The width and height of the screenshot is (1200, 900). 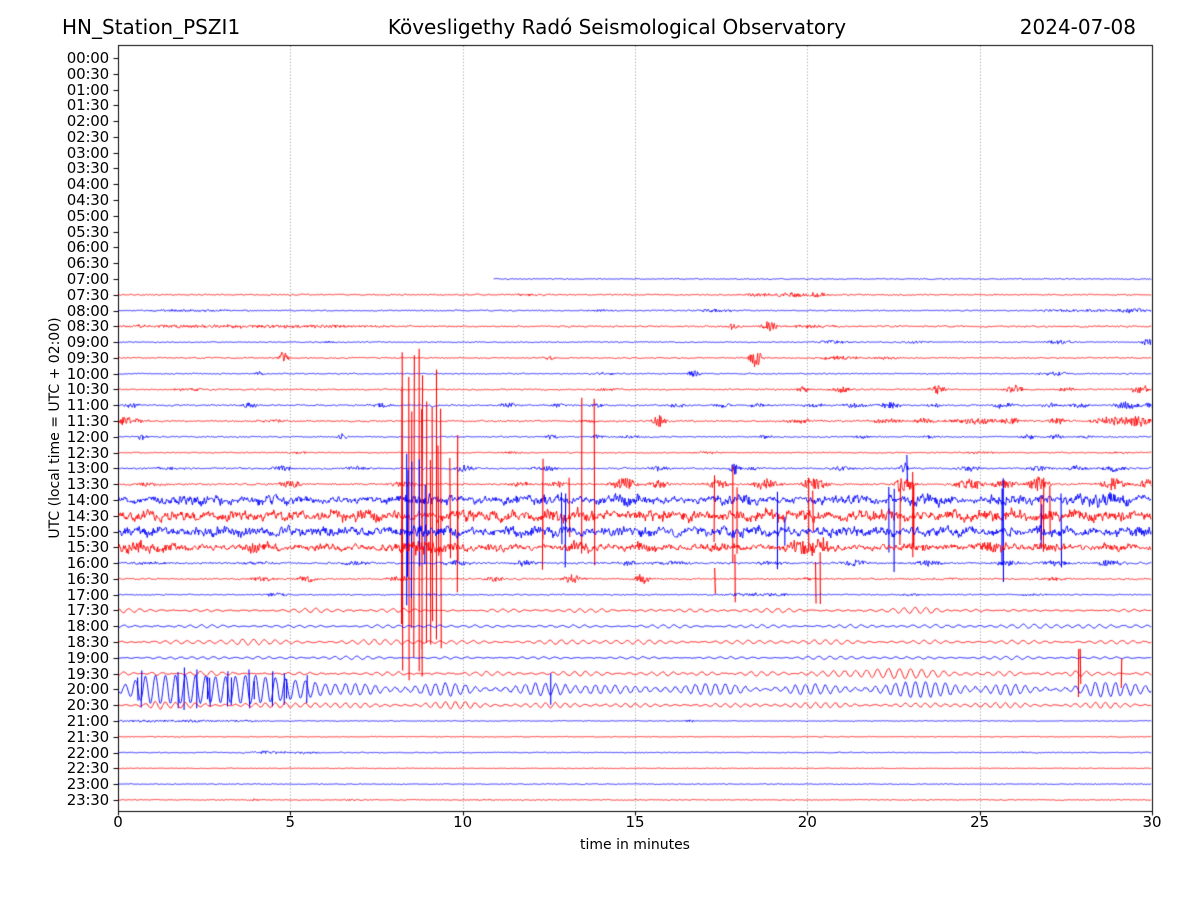 I want to click on date-title: 2024-07-08, so click(x=1077, y=27).